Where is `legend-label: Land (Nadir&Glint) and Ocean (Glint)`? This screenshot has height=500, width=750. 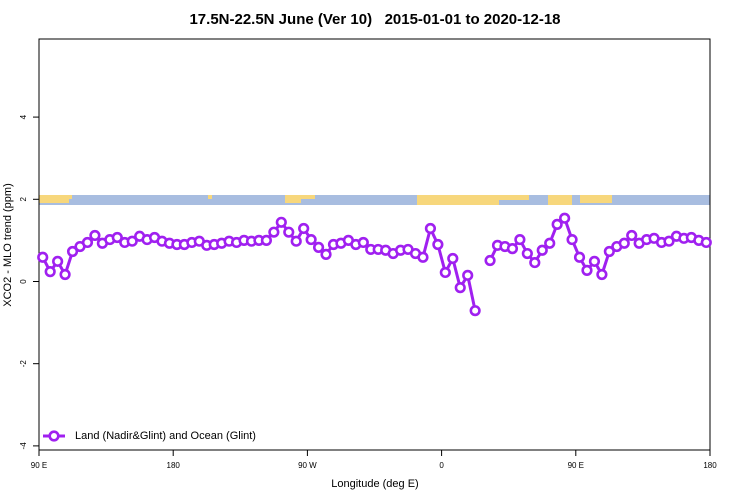
legend-label: Land (Nadir&Glint) and Ocean (Glint) is located at coordinates (165, 436).